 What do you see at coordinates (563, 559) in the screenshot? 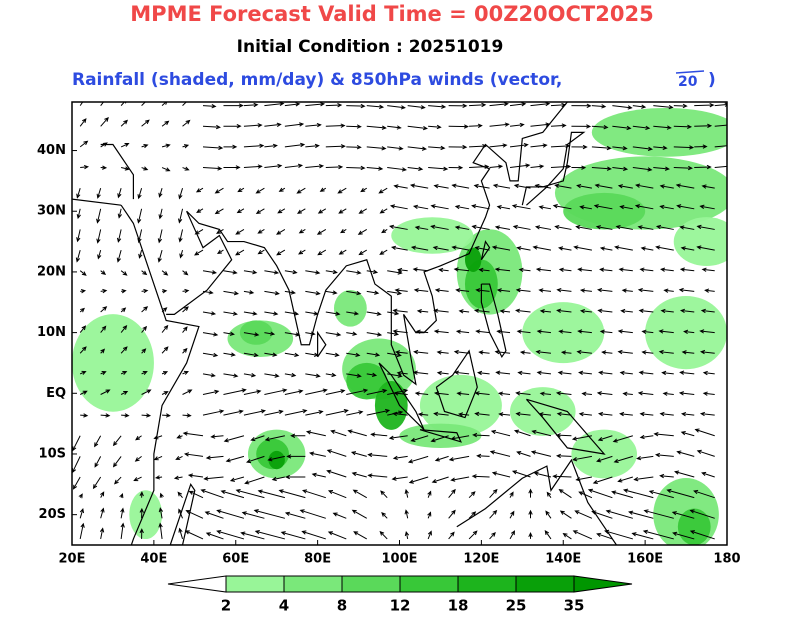
I see `x-tick-label: 140E` at bounding box center [563, 559].